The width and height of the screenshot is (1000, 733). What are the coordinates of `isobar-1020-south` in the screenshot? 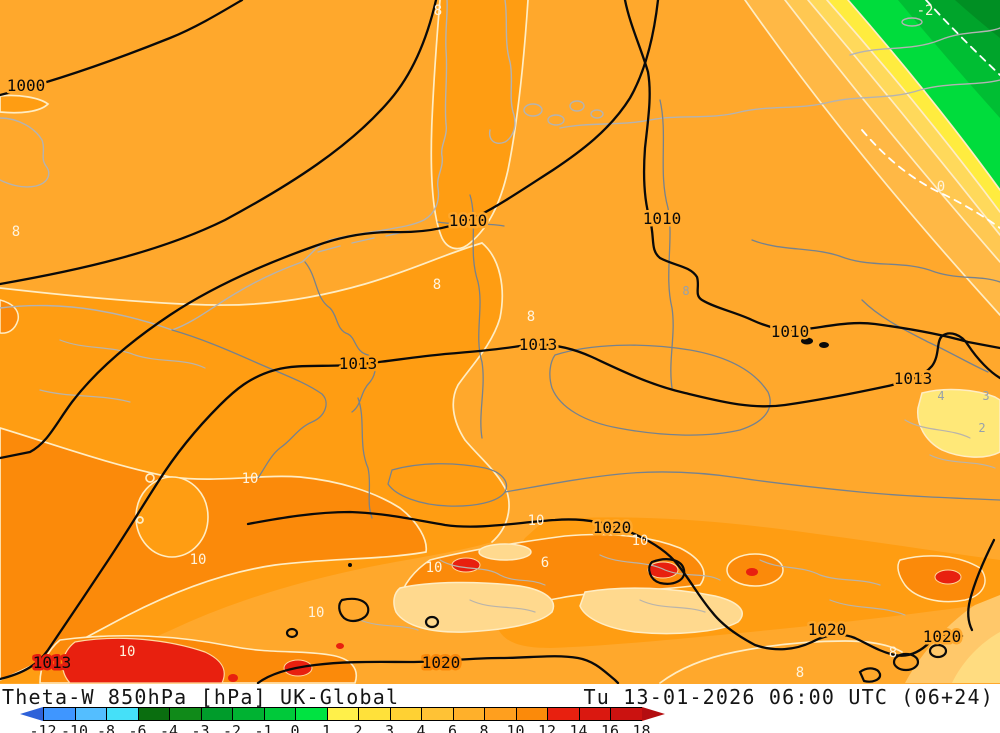 It's located at (438, 669).